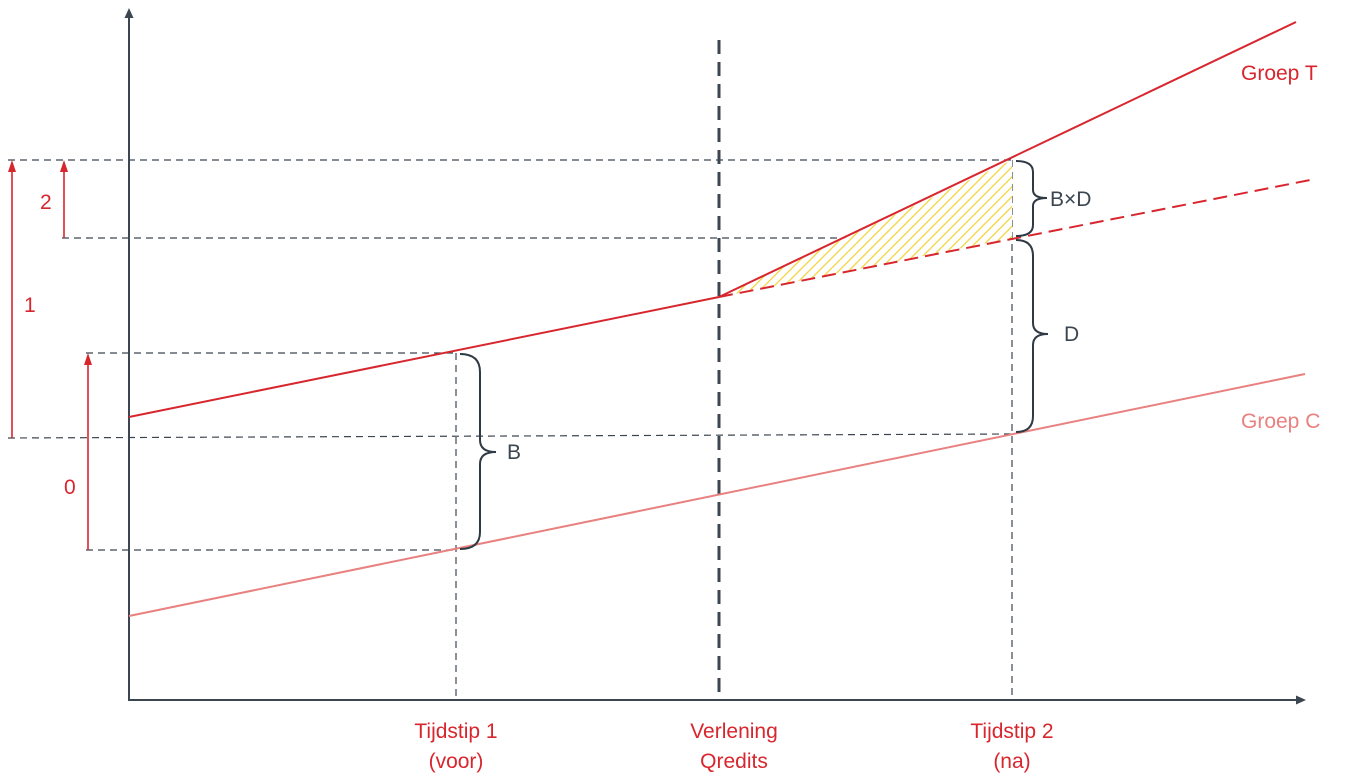 This screenshot has width=1359, height=776. Describe the element at coordinates (1071, 334) in the screenshot. I see `brace-d-label: D` at that location.